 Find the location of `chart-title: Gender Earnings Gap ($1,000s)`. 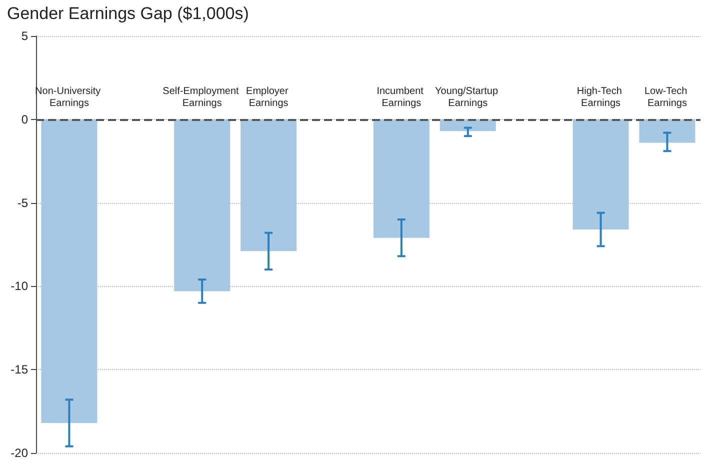

chart-title: Gender Earnings Gap ($1,000s) is located at coordinates (128, 13).